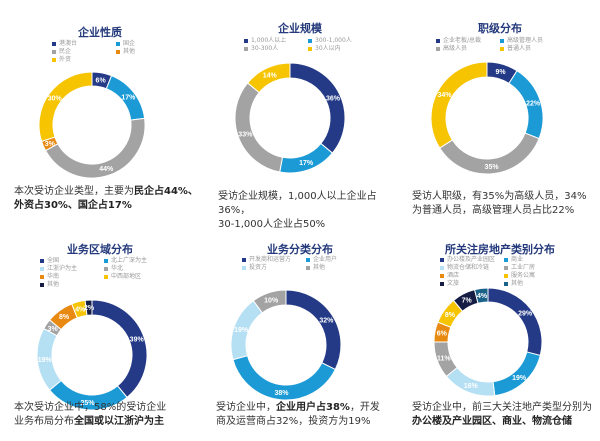 This screenshot has width=600, height=441. I want to click on donut-chart: 36% 17% 33% 14%, so click(290, 118).